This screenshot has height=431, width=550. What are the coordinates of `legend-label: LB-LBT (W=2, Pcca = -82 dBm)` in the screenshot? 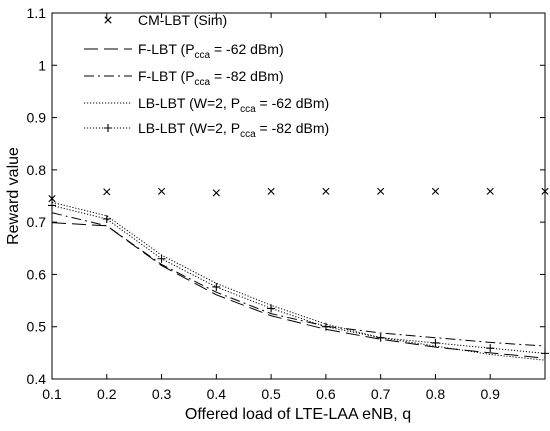 It's located at (233, 130).